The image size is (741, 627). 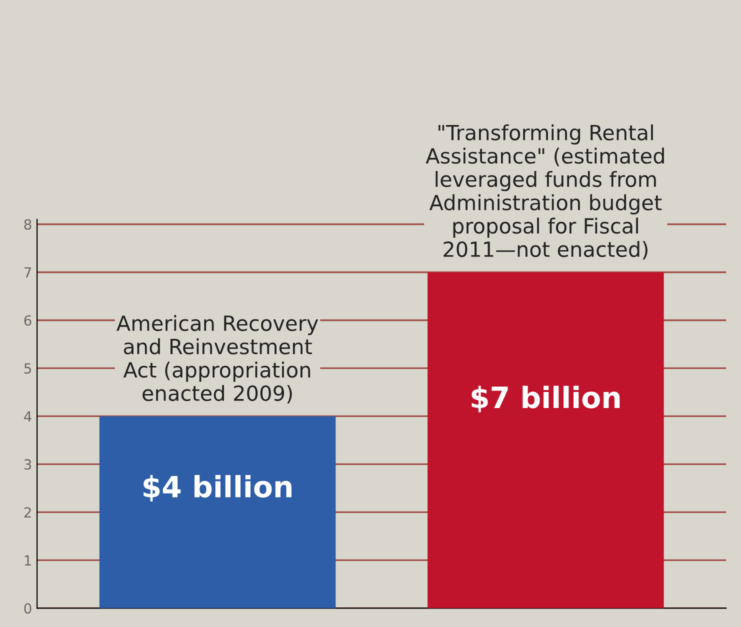 What do you see at coordinates (27, 272) in the screenshot?
I see `y-tick-label: 7` at bounding box center [27, 272].